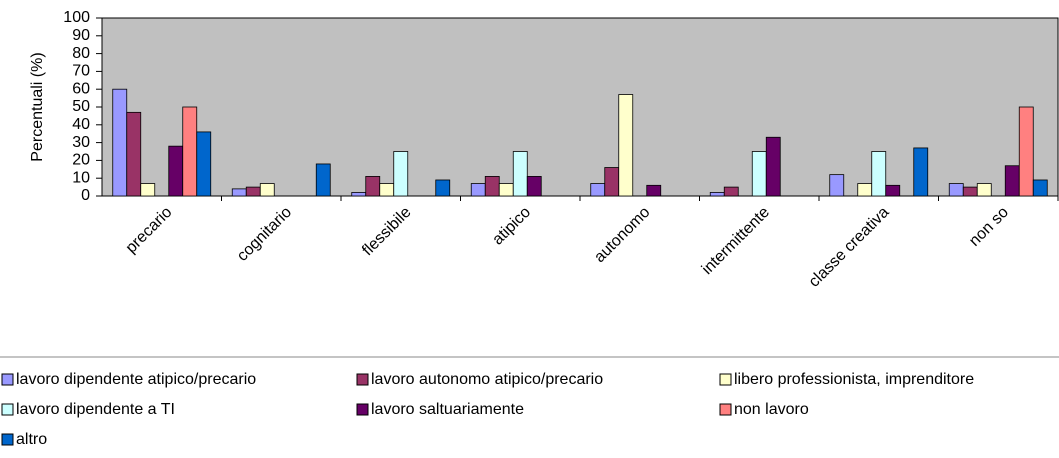 This screenshot has height=458, width=1059. Describe the element at coordinates (264, 234) in the screenshot. I see `x-tick-label: cognitario` at that location.